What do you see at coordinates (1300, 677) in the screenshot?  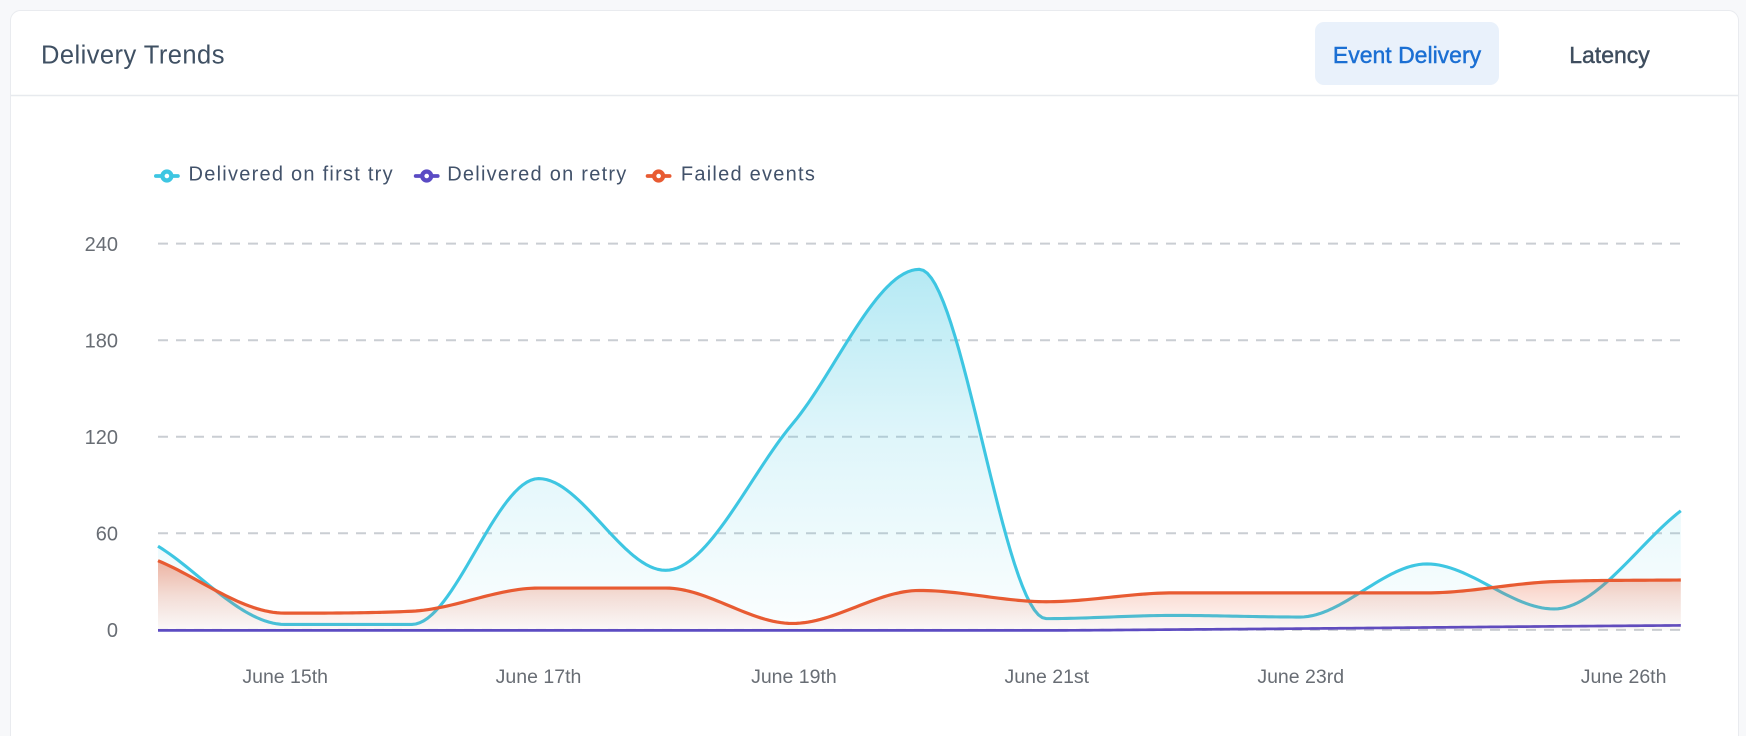 I see `svg-text: June 23rd` at bounding box center [1300, 677].